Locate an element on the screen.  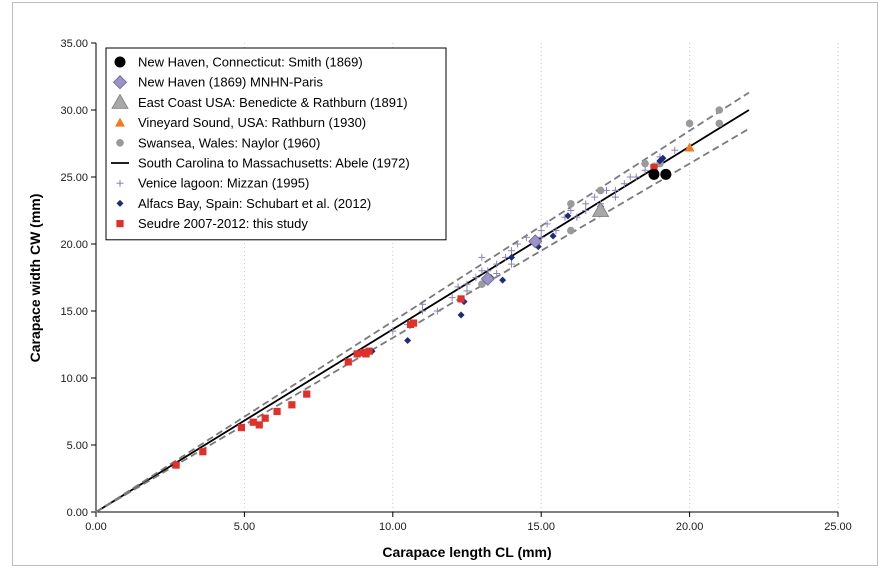
y-tick-label: 0.00 is located at coordinates (77, 513).